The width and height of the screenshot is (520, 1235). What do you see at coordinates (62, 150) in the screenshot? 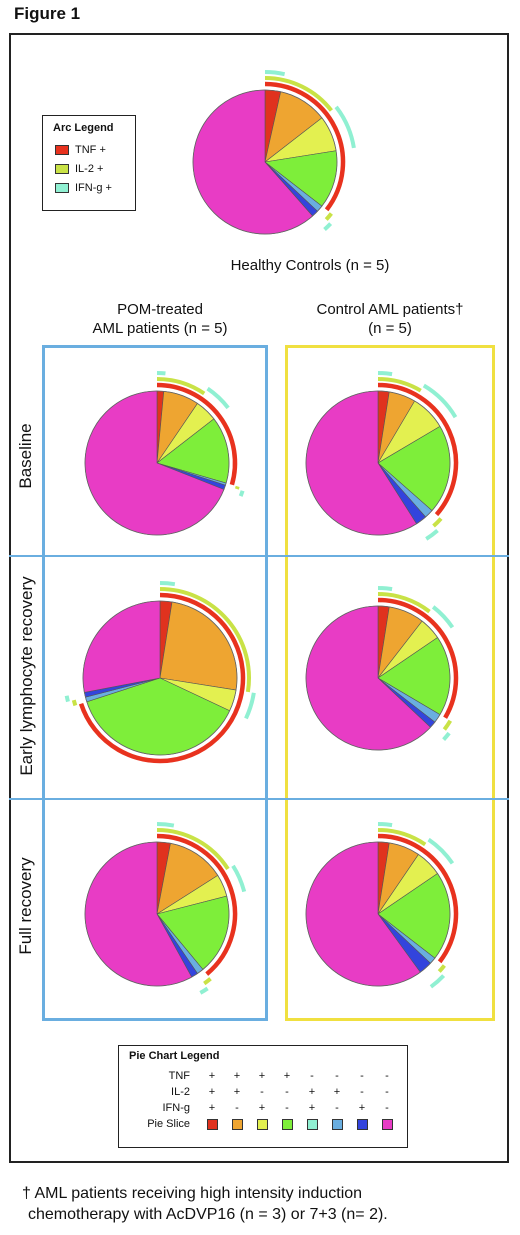
I see `tnf-swatch` at bounding box center [62, 150].